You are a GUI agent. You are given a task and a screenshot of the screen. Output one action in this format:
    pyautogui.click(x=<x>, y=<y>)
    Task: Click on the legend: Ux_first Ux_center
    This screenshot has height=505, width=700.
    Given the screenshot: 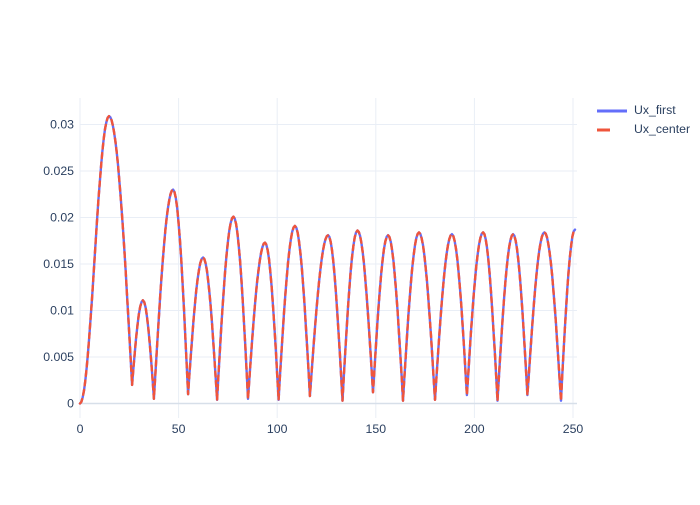 What is the action you would take?
    pyautogui.click(x=643, y=120)
    